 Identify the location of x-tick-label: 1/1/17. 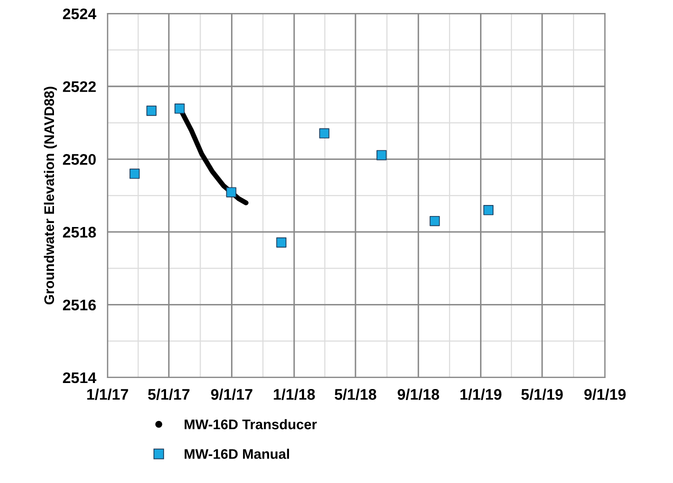
(107, 394).